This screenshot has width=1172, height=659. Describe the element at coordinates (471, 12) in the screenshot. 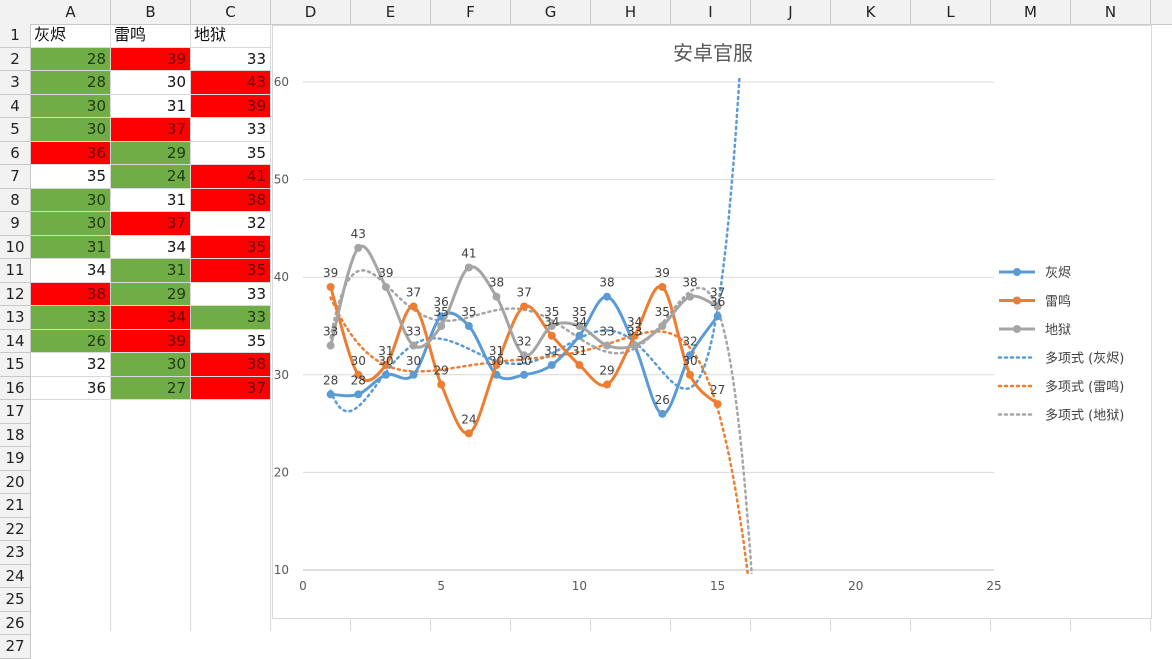

I see `column-header-f: F` at that location.